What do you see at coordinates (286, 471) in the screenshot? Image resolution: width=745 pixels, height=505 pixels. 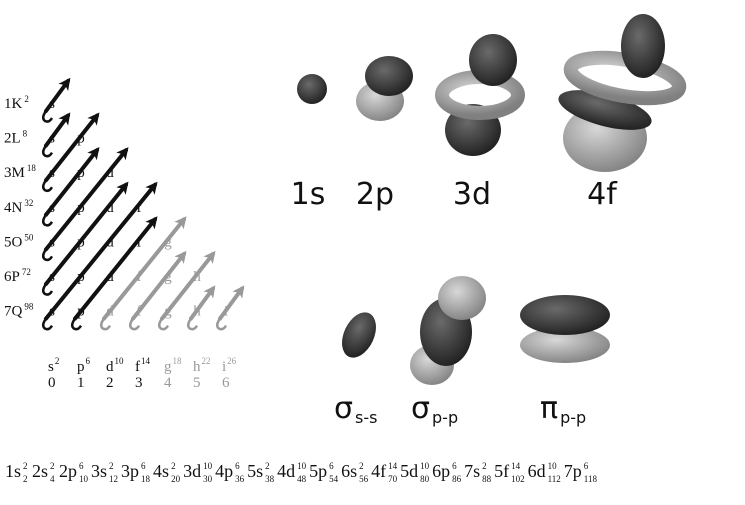 I see `sequence-orbital: 4d` at bounding box center [286, 471].